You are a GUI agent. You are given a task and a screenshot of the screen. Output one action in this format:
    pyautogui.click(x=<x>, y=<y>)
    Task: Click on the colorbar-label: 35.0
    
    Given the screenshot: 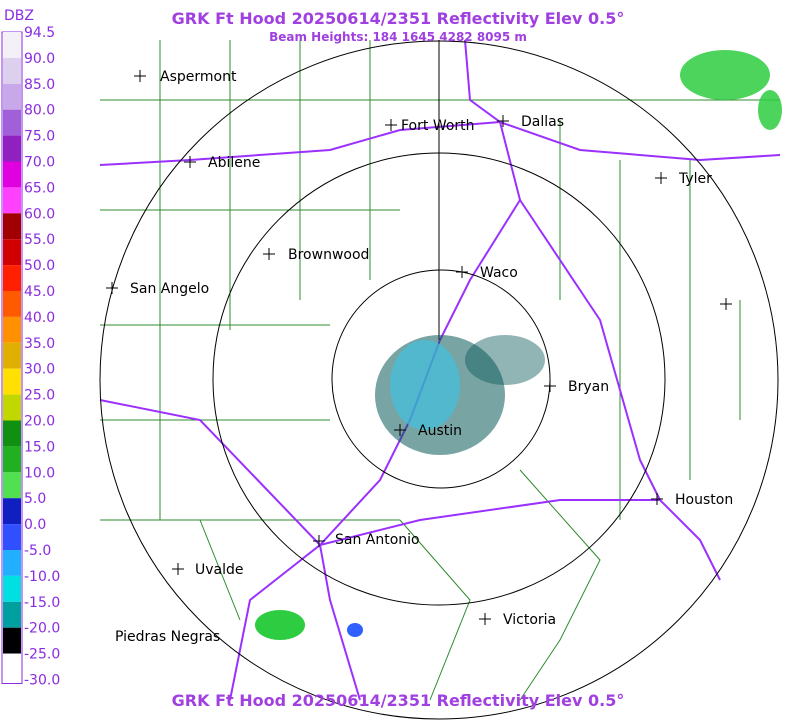 What is the action you would take?
    pyautogui.click(x=39, y=344)
    